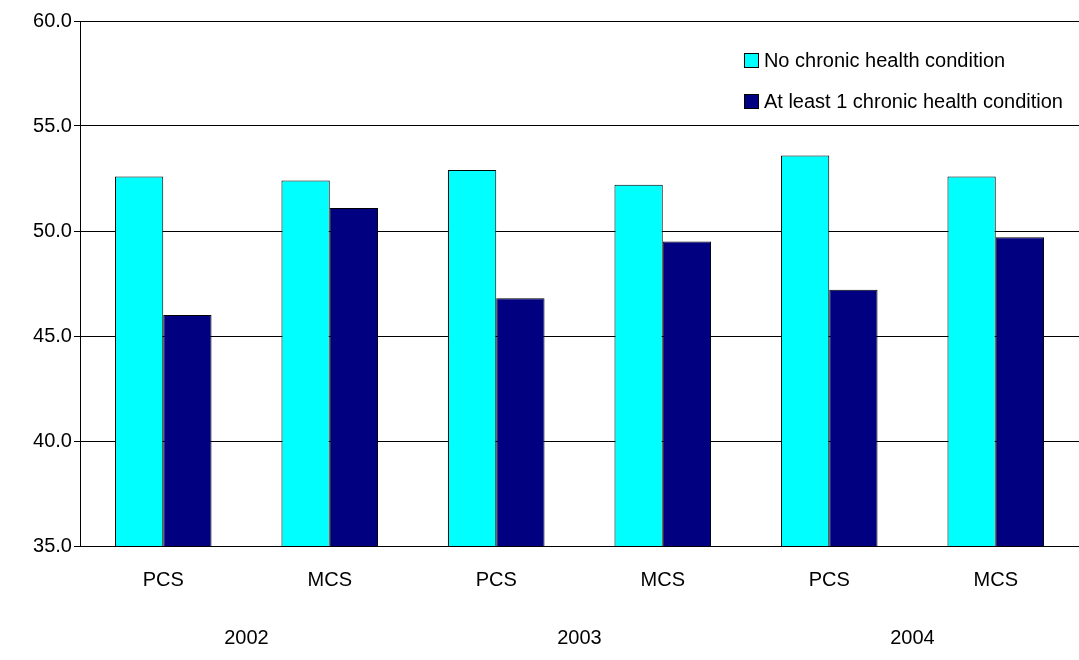 This screenshot has width=1079, height=660. What do you see at coordinates (52, 439) in the screenshot?
I see `y-tick-label: 40.0` at bounding box center [52, 439].